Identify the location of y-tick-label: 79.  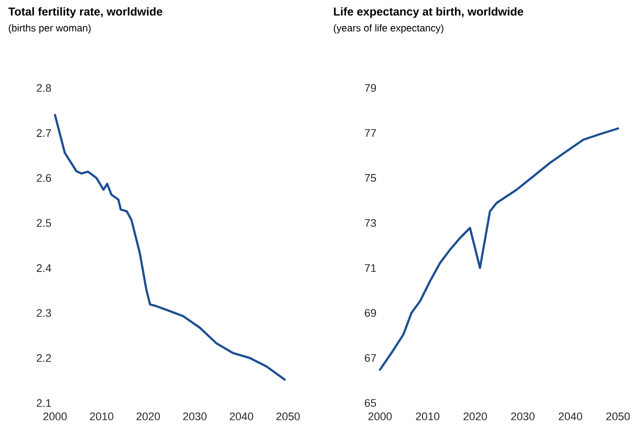
(370, 88).